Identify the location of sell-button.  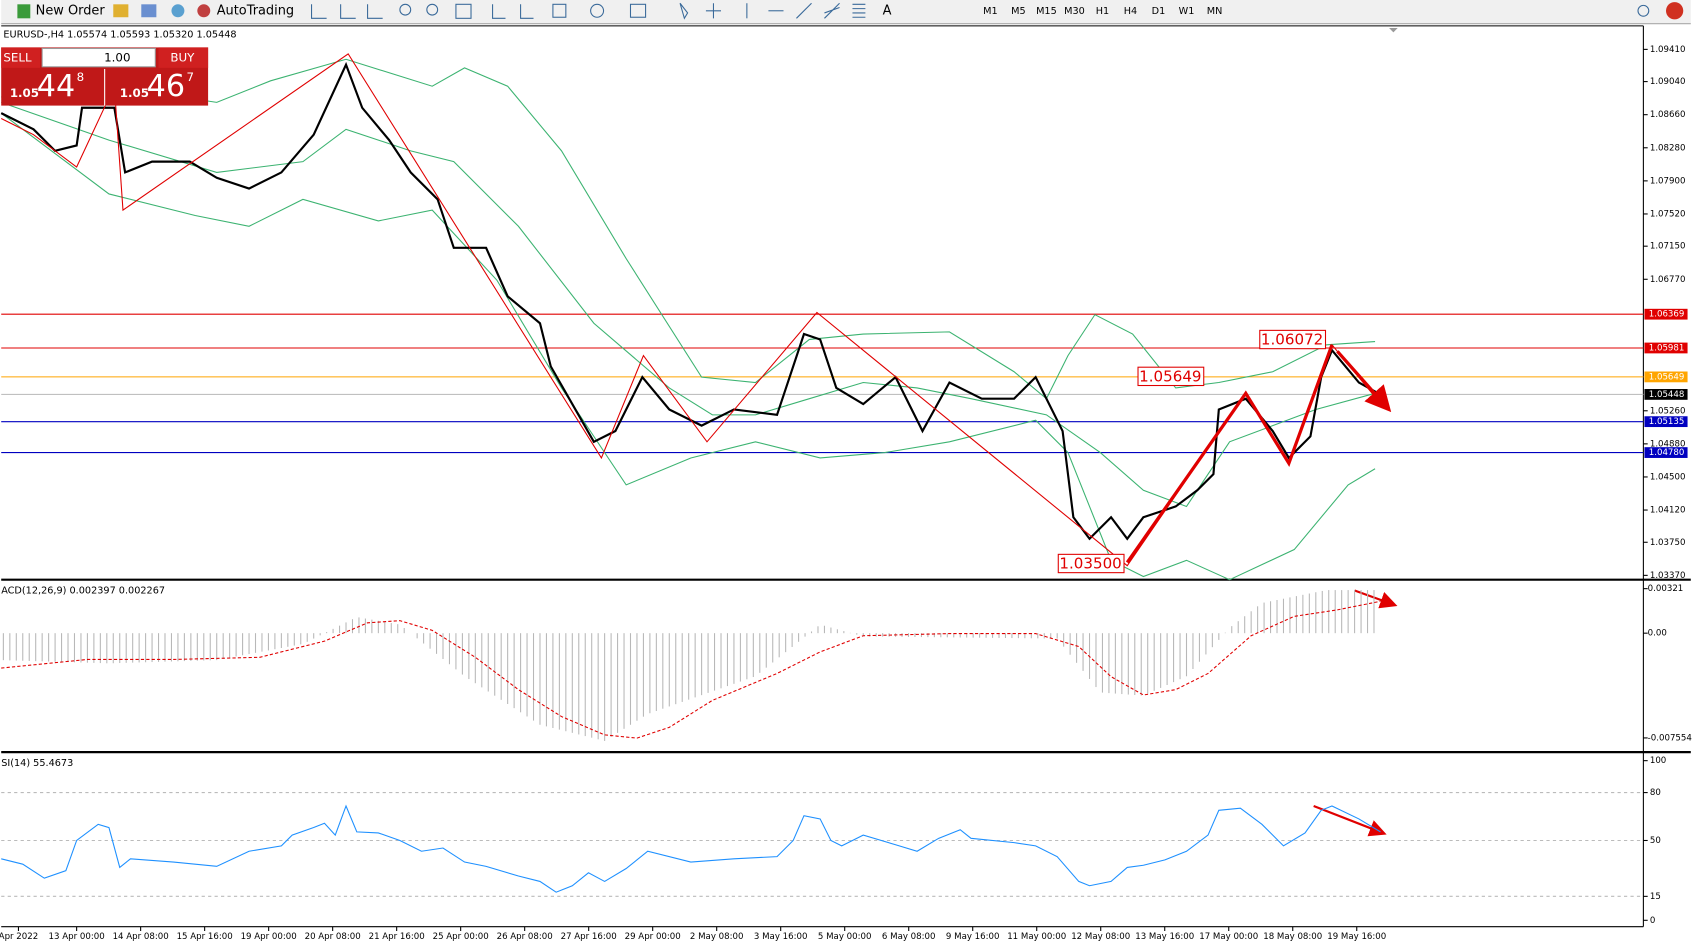
(21, 57).